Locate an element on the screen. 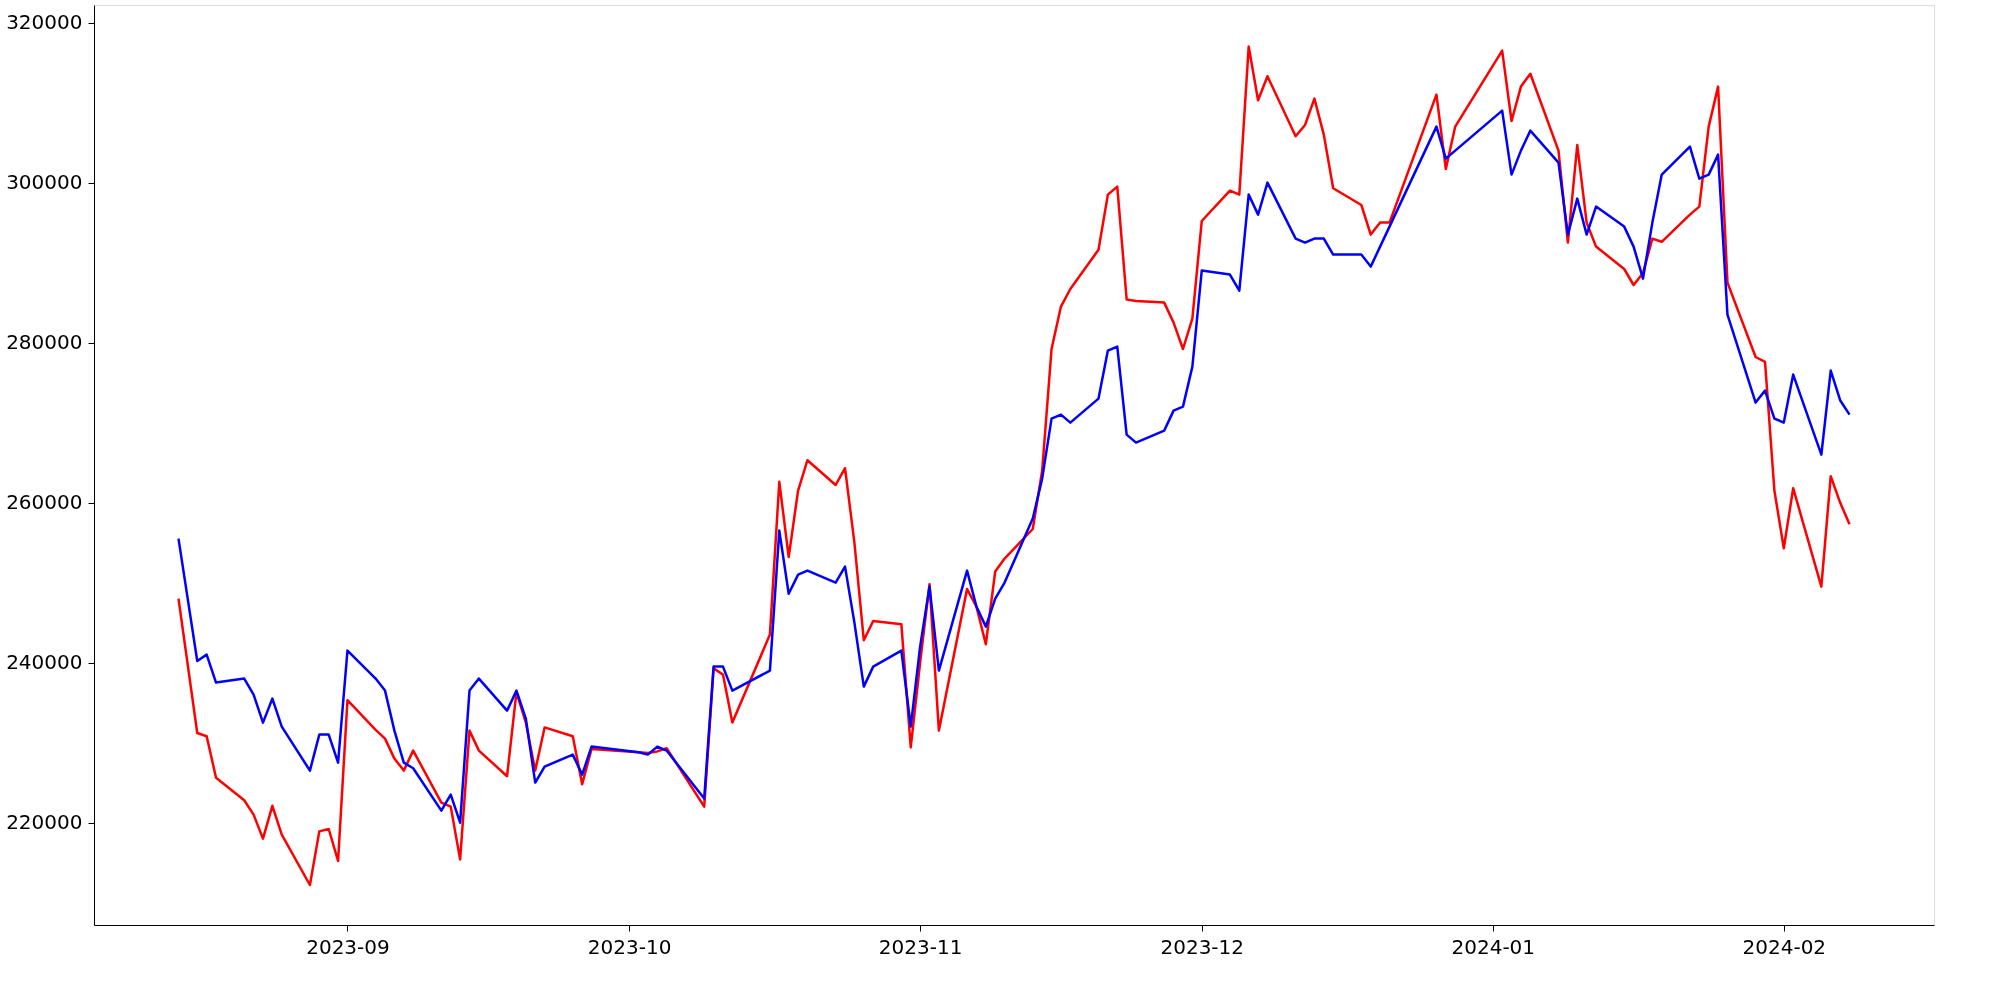 The width and height of the screenshot is (2000, 1000). x-tick-label: 2023-09 is located at coordinates (348, 946).